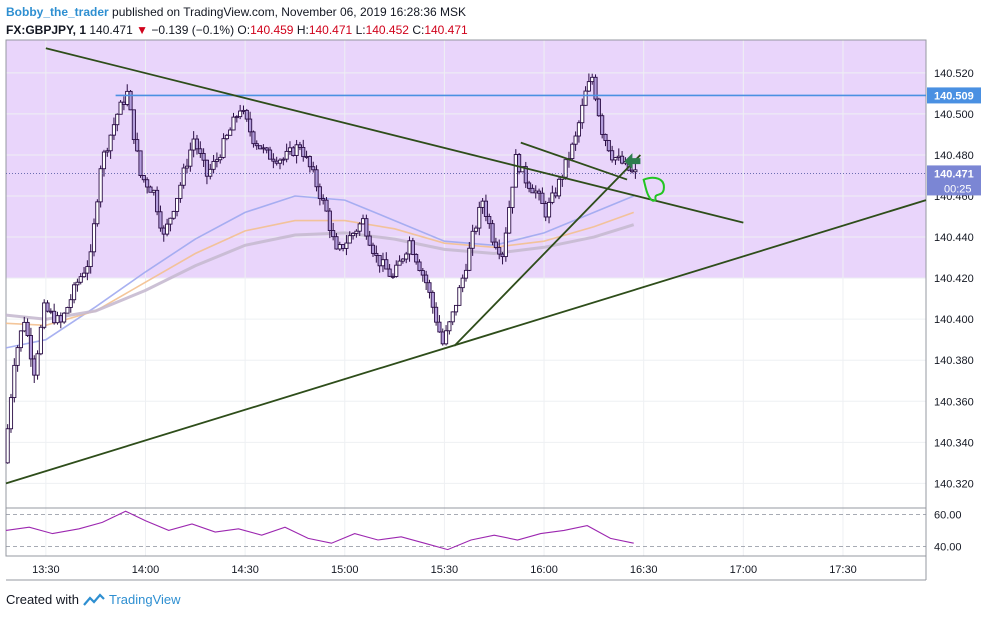 This screenshot has width=988, height=618. I want to click on trendline-short-falling, so click(574, 161).